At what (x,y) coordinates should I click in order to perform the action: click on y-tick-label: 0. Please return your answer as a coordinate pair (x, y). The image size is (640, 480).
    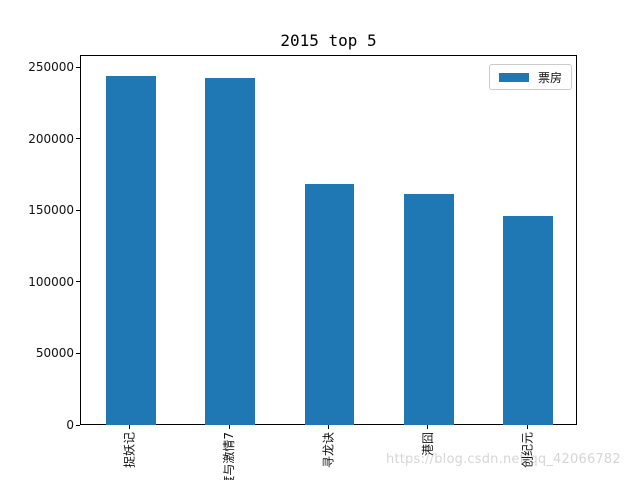
    Looking at the image, I should click on (70, 425).